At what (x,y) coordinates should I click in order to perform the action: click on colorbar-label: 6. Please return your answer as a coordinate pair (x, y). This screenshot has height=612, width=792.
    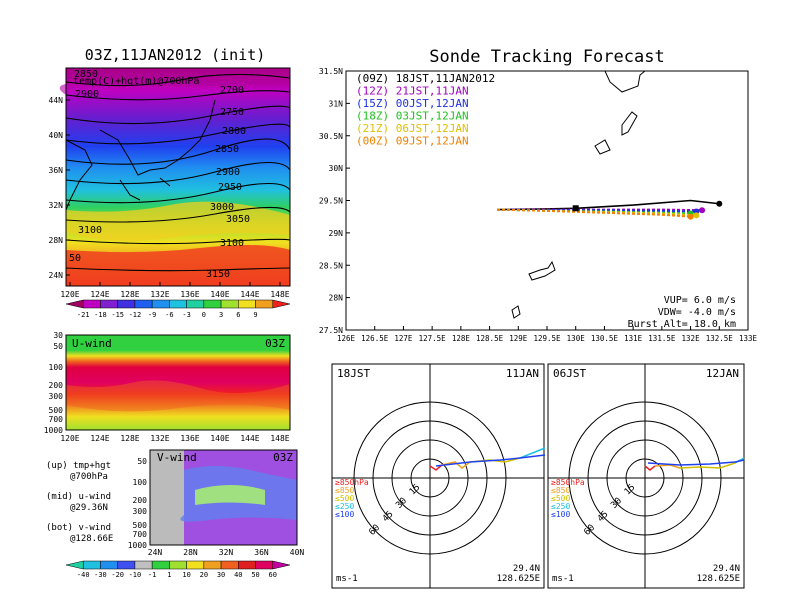
    Looking at the image, I should click on (238, 315).